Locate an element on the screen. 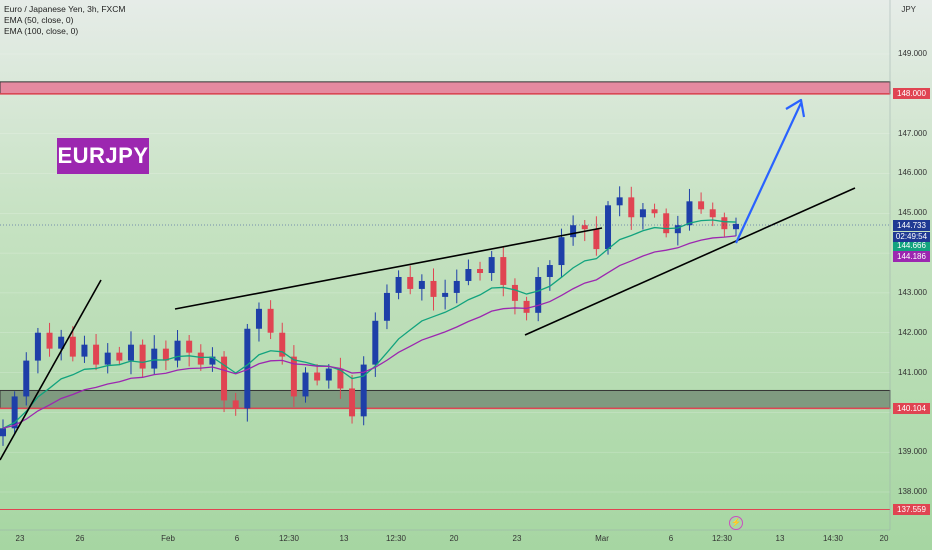  projection-arrow-head is located at coordinates (795, 108).